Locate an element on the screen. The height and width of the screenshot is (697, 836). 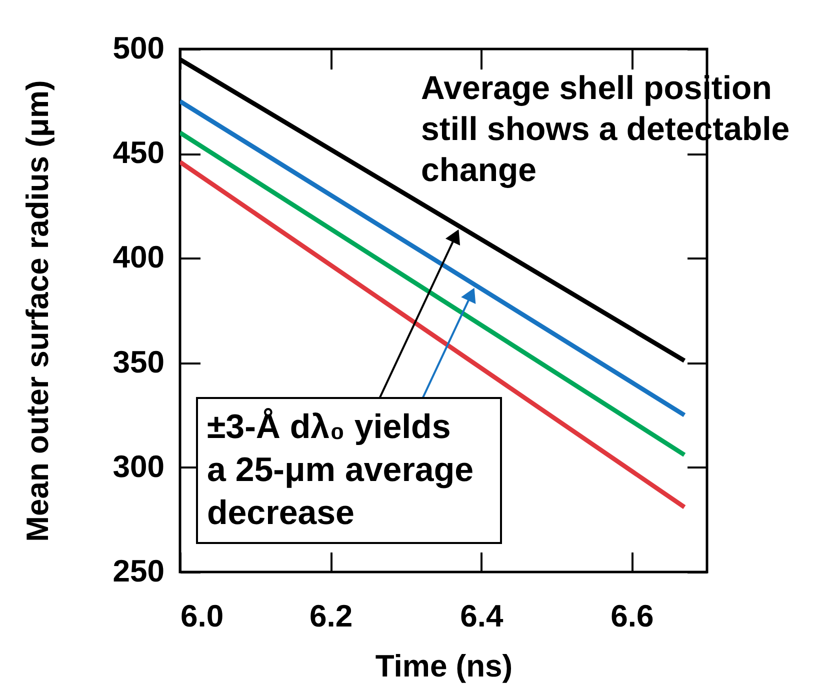
annotation: ±3-Å dλ₀ yields a 25-μm average decrease is located at coordinates (340, 470).